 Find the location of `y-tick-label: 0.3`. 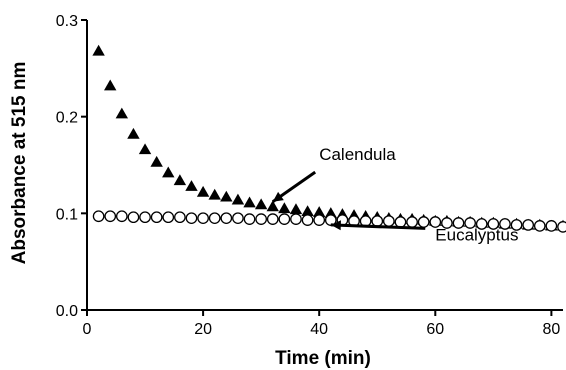

y-tick-label: 0.3 is located at coordinates (67, 21).